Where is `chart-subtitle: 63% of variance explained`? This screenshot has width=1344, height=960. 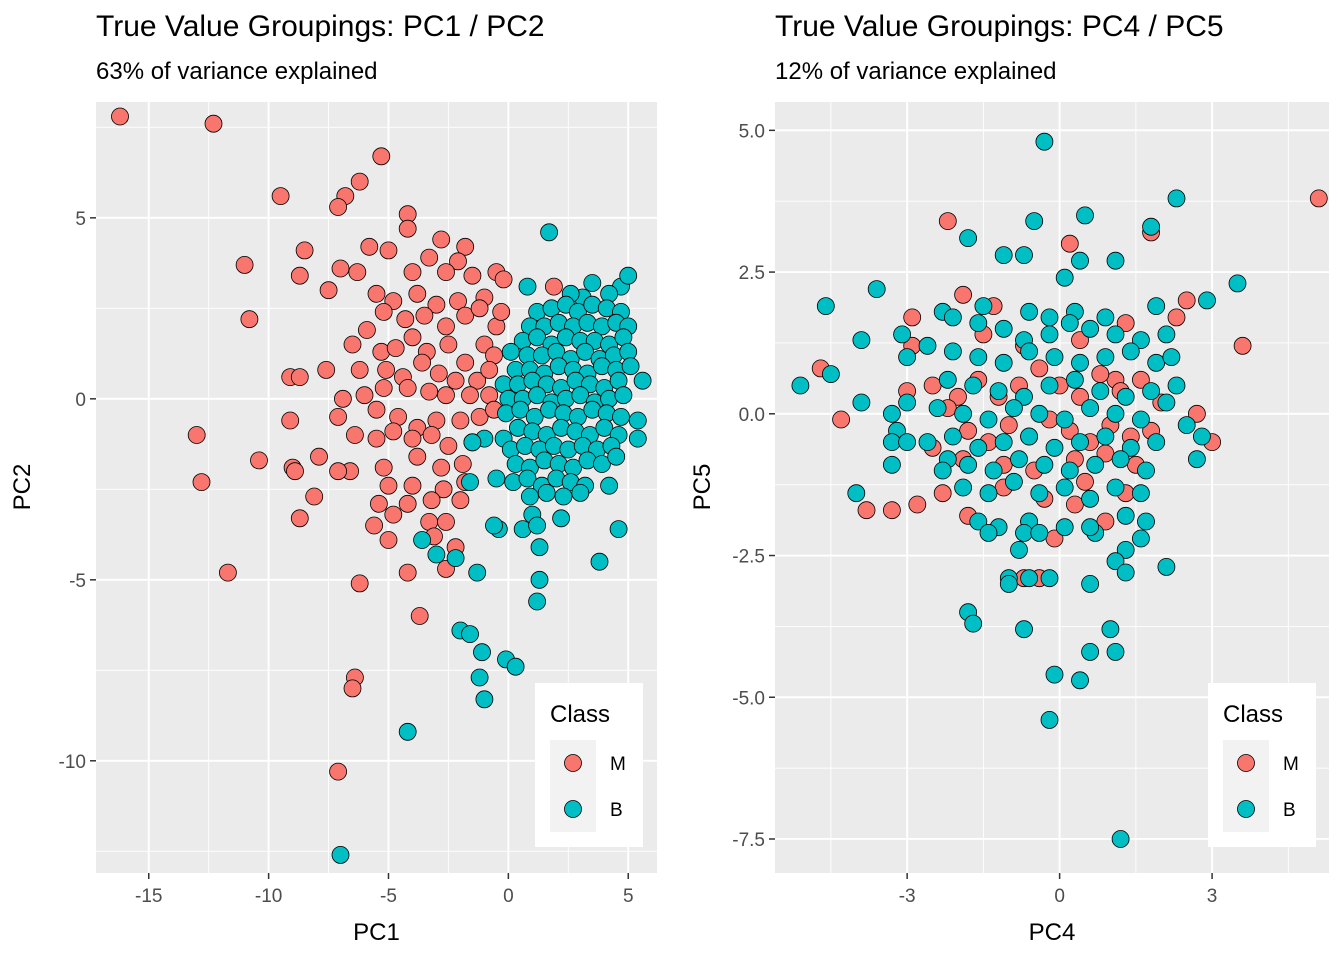 chart-subtitle: 63% of variance explained is located at coordinates (237, 71).